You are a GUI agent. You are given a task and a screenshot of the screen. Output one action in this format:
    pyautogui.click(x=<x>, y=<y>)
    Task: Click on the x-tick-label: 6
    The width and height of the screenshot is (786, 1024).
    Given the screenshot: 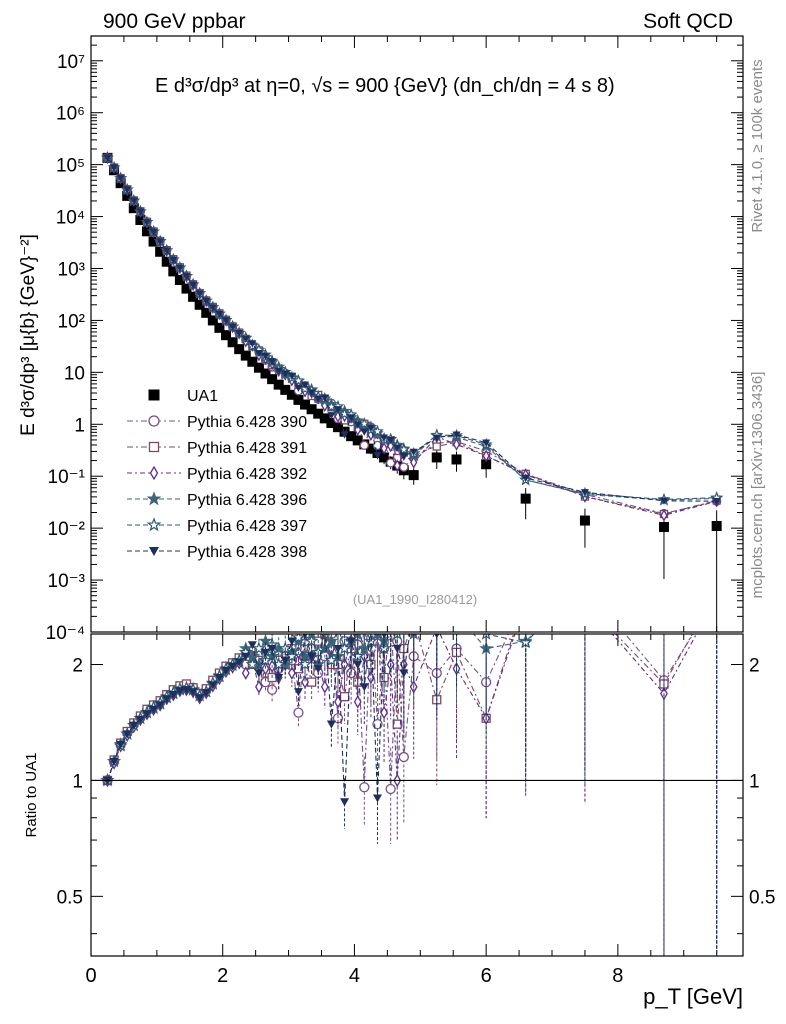 What is the action you would take?
    pyautogui.click(x=486, y=976)
    